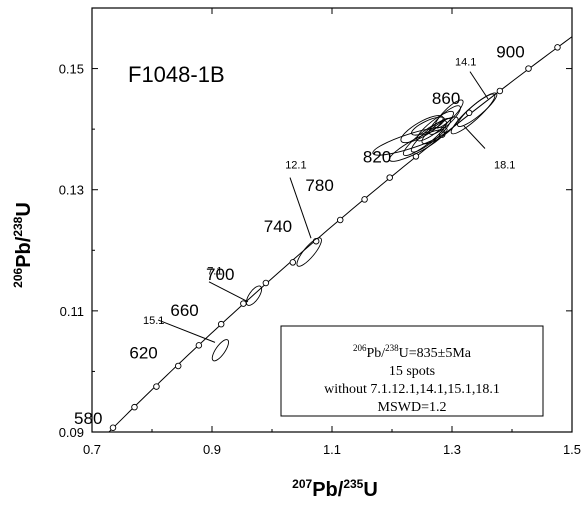 The width and height of the screenshot is (582, 506). Describe the element at coordinates (143, 353) in the screenshot. I see `concordia-age-label: 620` at that location.